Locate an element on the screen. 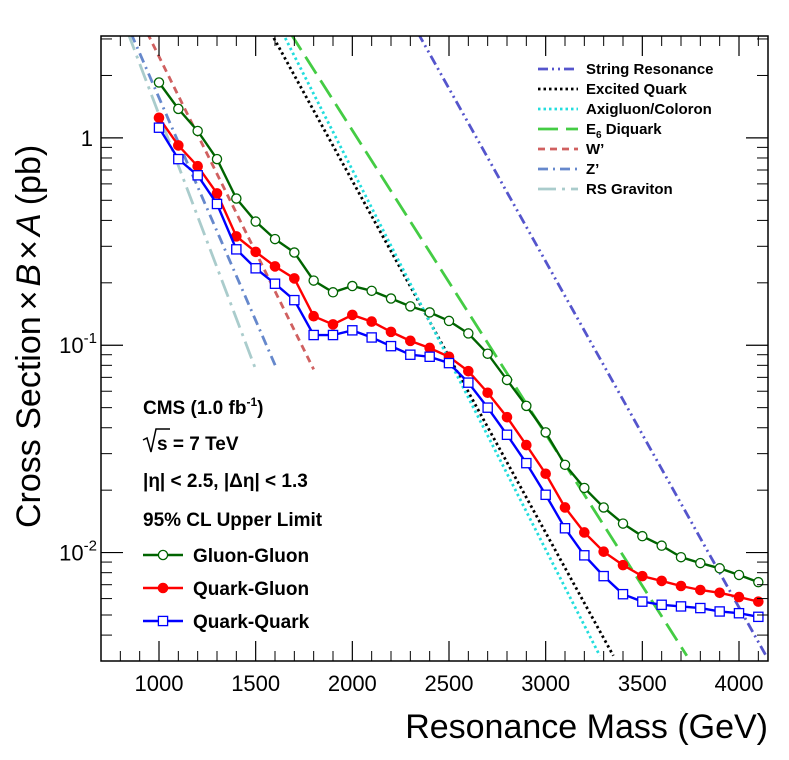 The width and height of the screenshot is (789, 760). theory-legend-label-4: W’ is located at coordinates (595, 149).